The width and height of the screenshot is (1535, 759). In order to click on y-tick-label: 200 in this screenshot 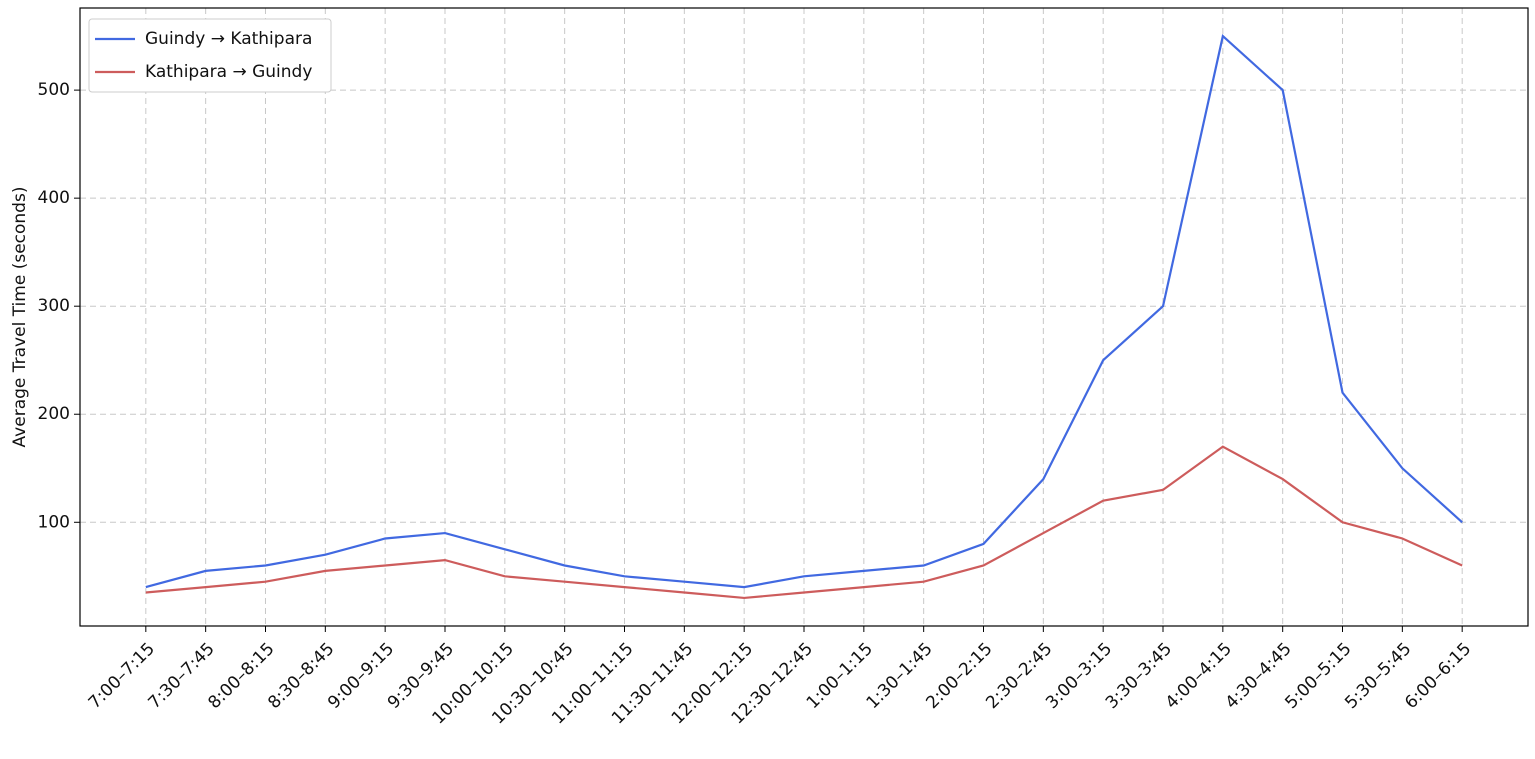, I will do `click(54, 414)`.